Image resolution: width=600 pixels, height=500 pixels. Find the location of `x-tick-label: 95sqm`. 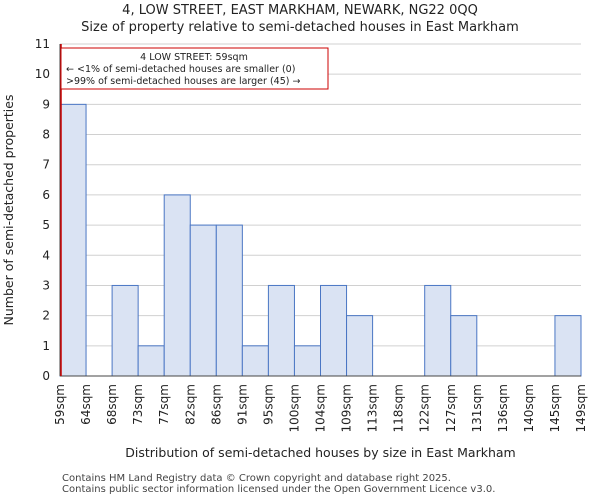

x-tick-label: 95sqm is located at coordinates (268, 404).